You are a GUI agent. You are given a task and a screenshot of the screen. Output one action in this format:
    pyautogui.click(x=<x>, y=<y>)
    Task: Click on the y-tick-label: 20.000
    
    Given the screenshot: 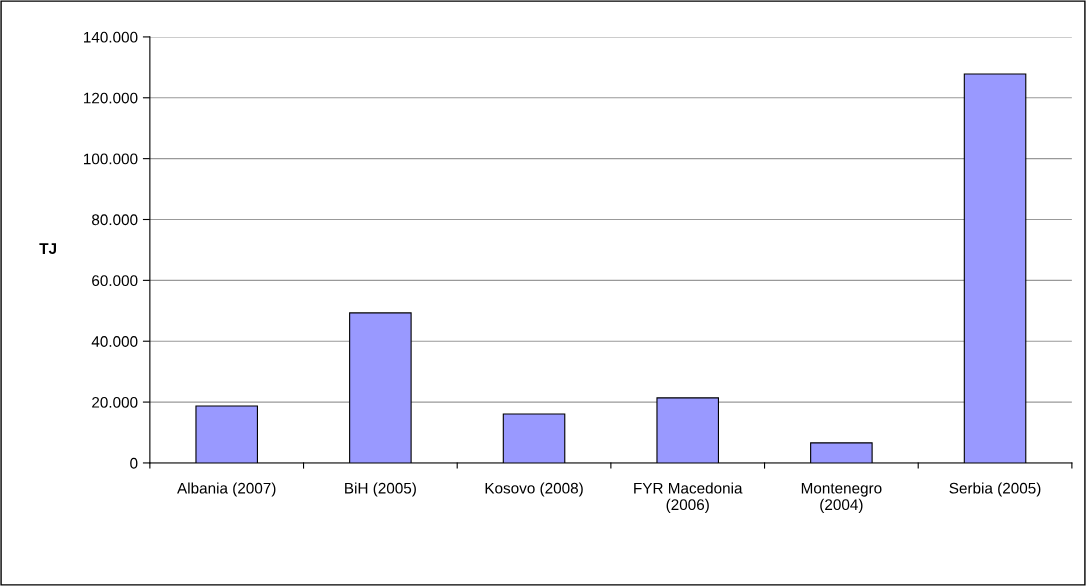 What is the action you would take?
    pyautogui.click(x=115, y=402)
    